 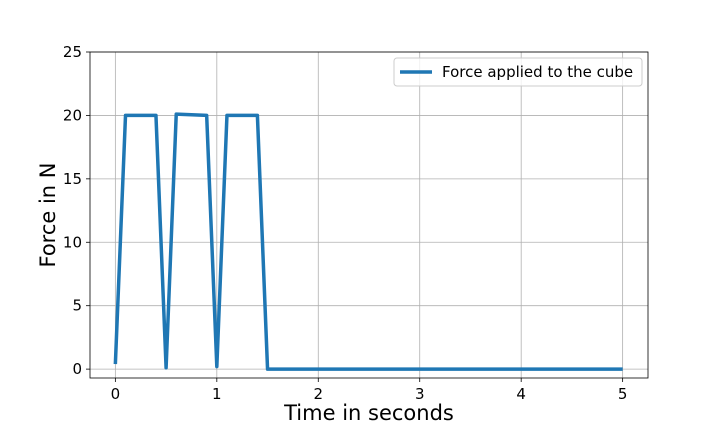 What do you see at coordinates (537, 72) in the screenshot?
I see `legend-label: Force applied to the cube` at bounding box center [537, 72].